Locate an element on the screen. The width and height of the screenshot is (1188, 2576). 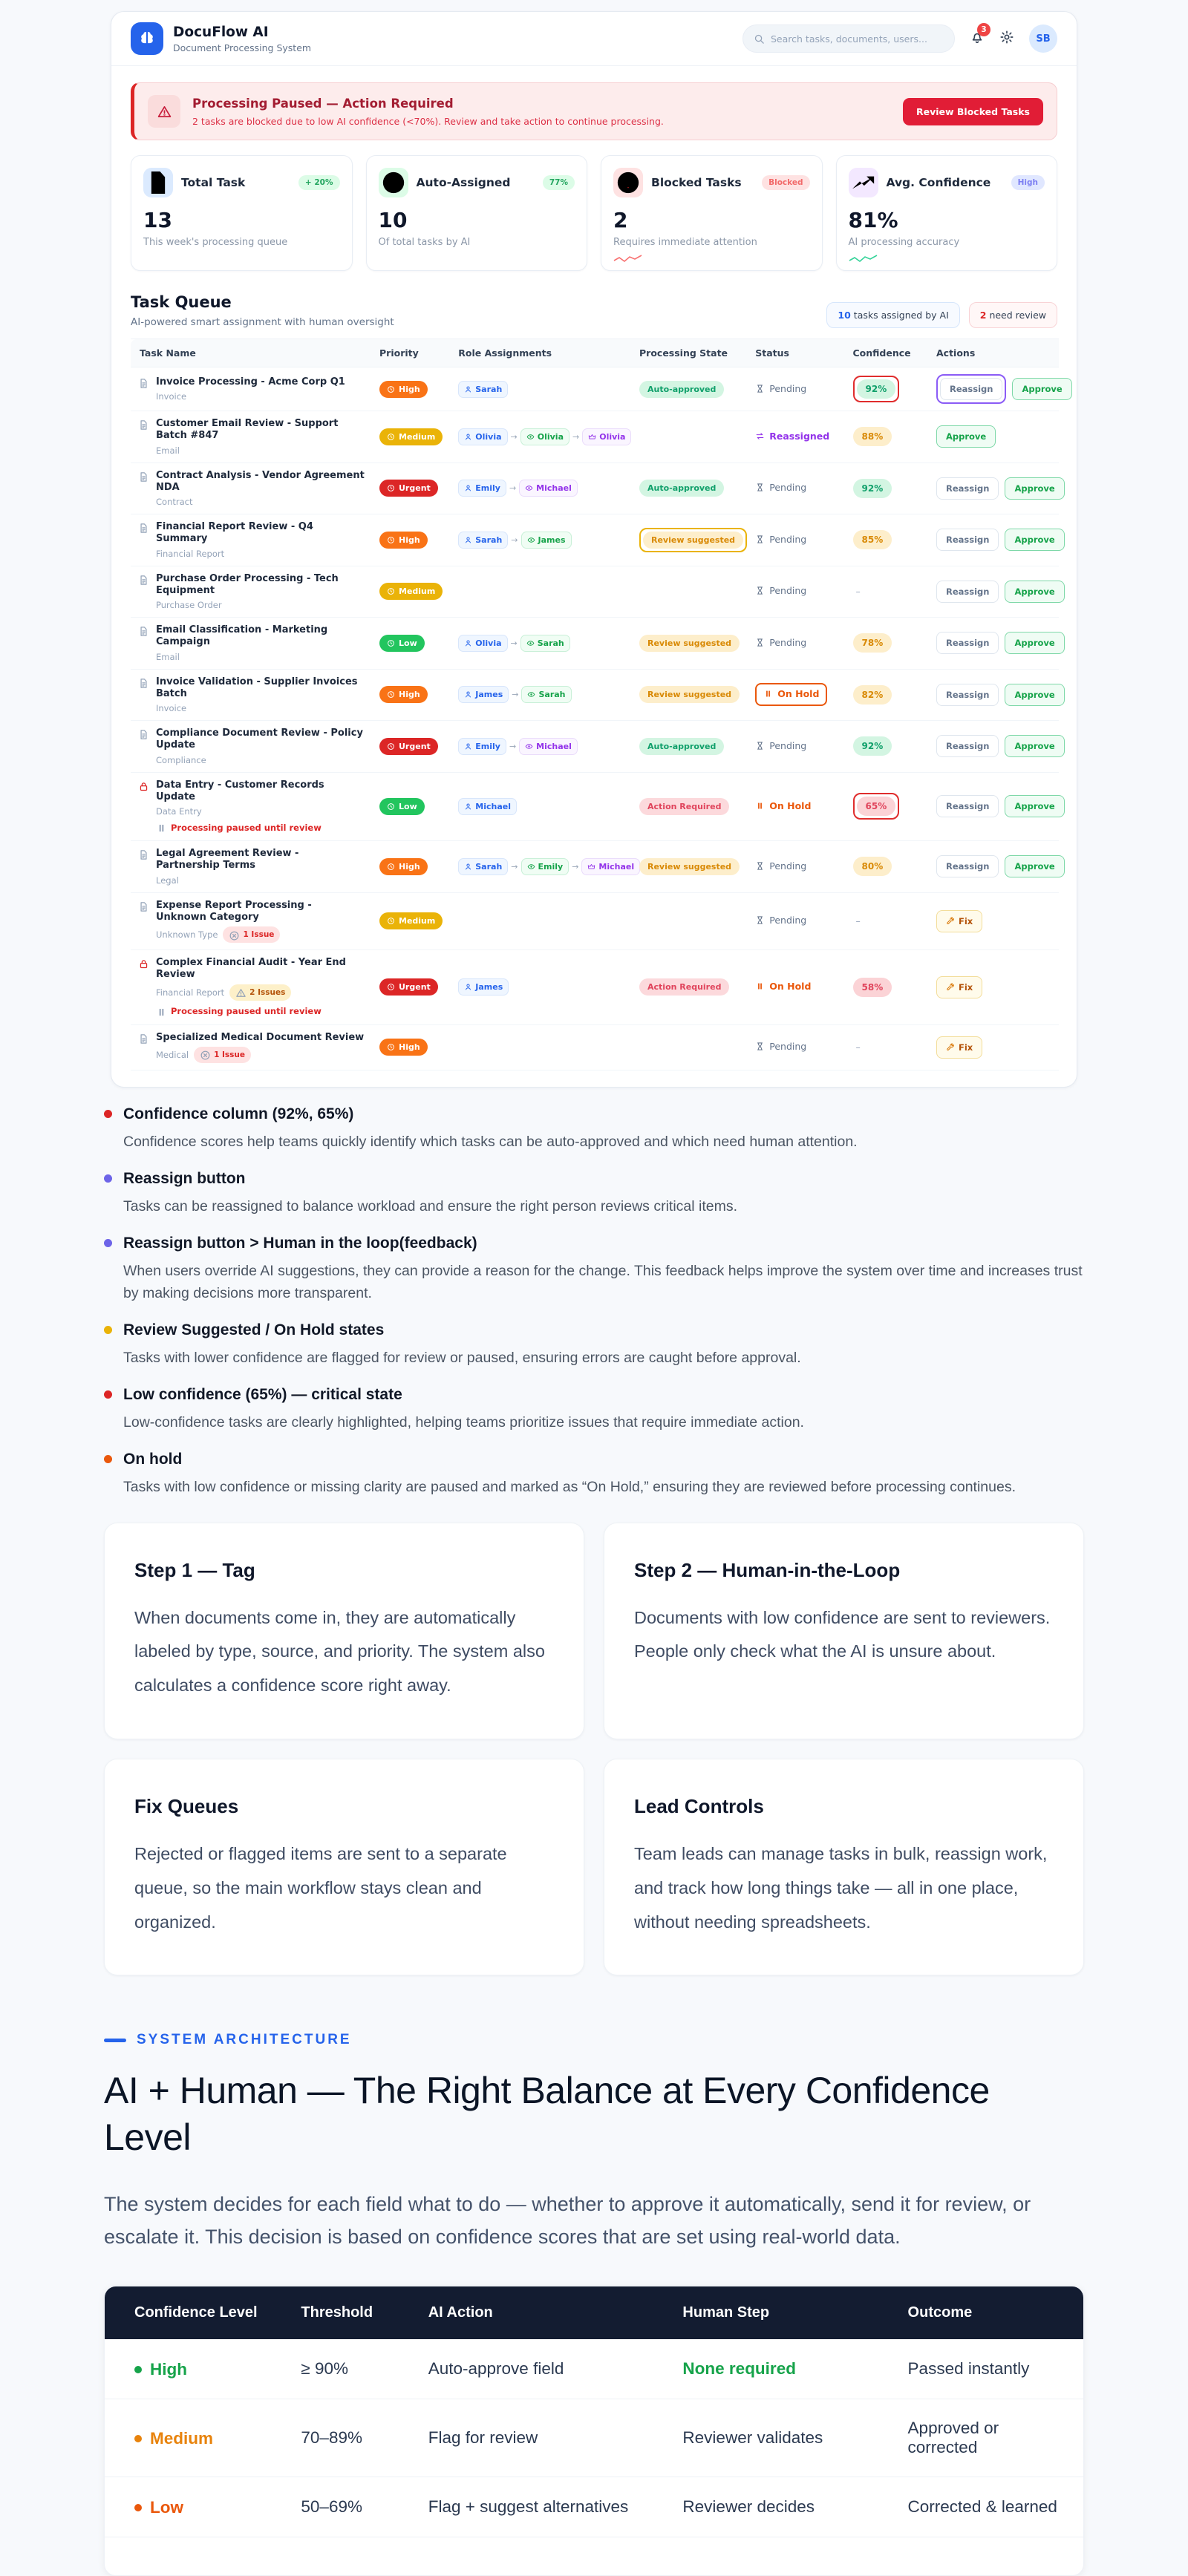
confidence-value: – is located at coordinates (858, 592).